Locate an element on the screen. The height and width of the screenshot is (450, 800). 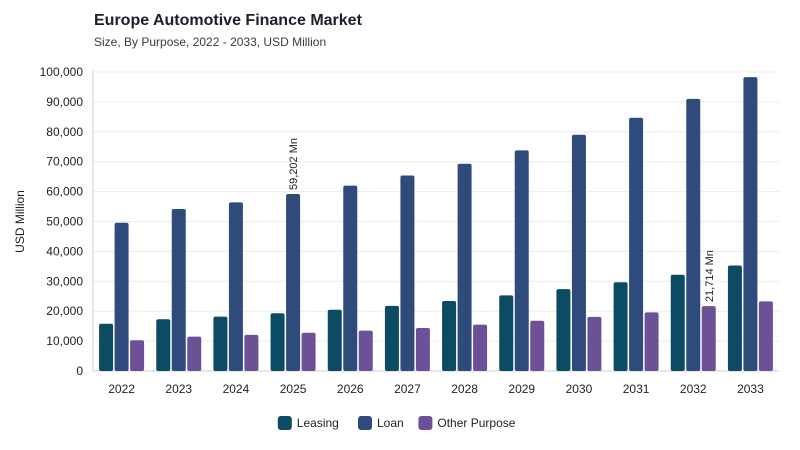
bar-leasing-2026 is located at coordinates (334, 340).